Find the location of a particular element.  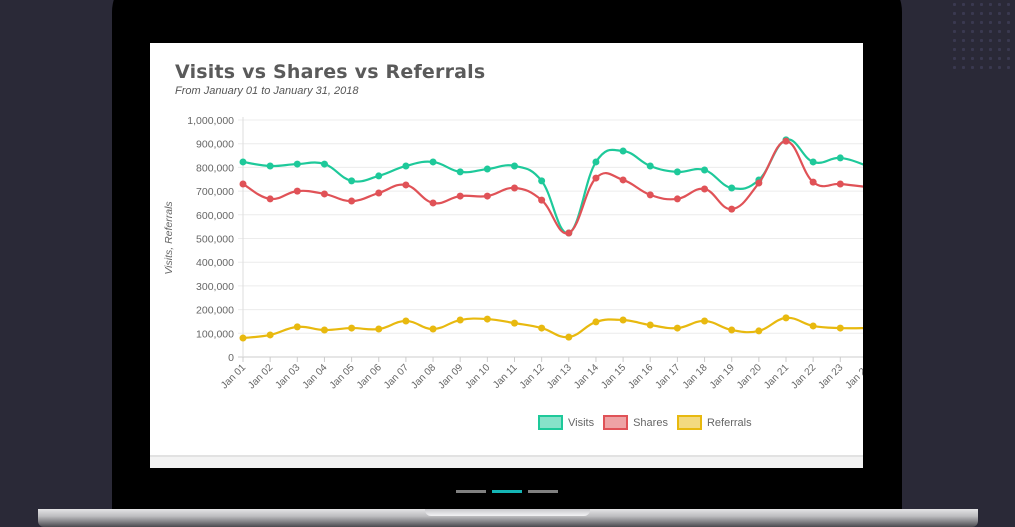

x-tick-label: Jan 03 is located at coordinates (287, 376).